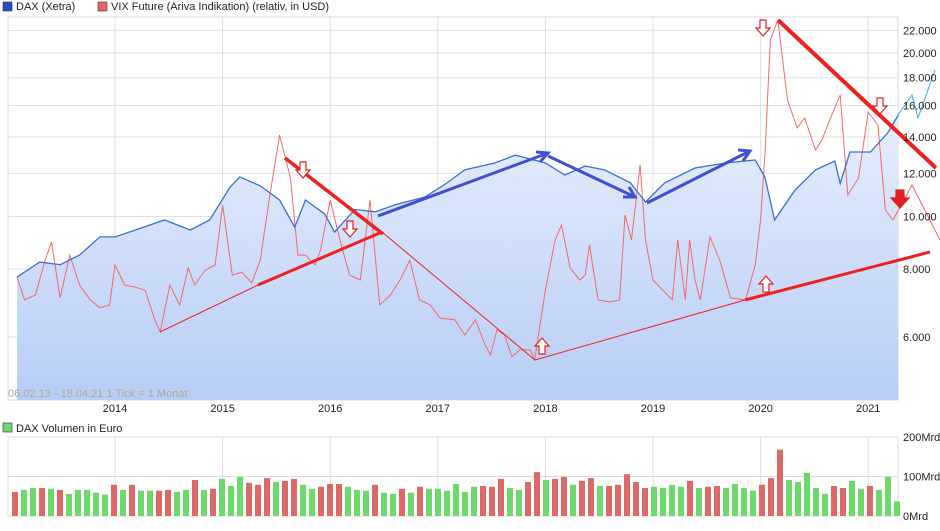 This screenshot has height=531, width=940. I want to click on dax-extension-line, so click(916, 94).